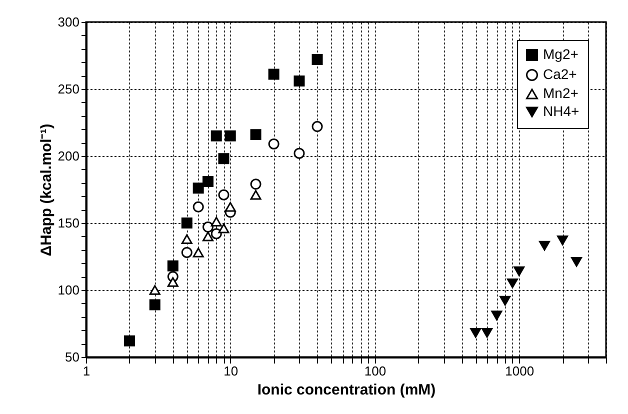 This screenshot has width=628, height=414. What do you see at coordinates (561, 111) in the screenshot?
I see `legend-label: NH4+` at bounding box center [561, 111].